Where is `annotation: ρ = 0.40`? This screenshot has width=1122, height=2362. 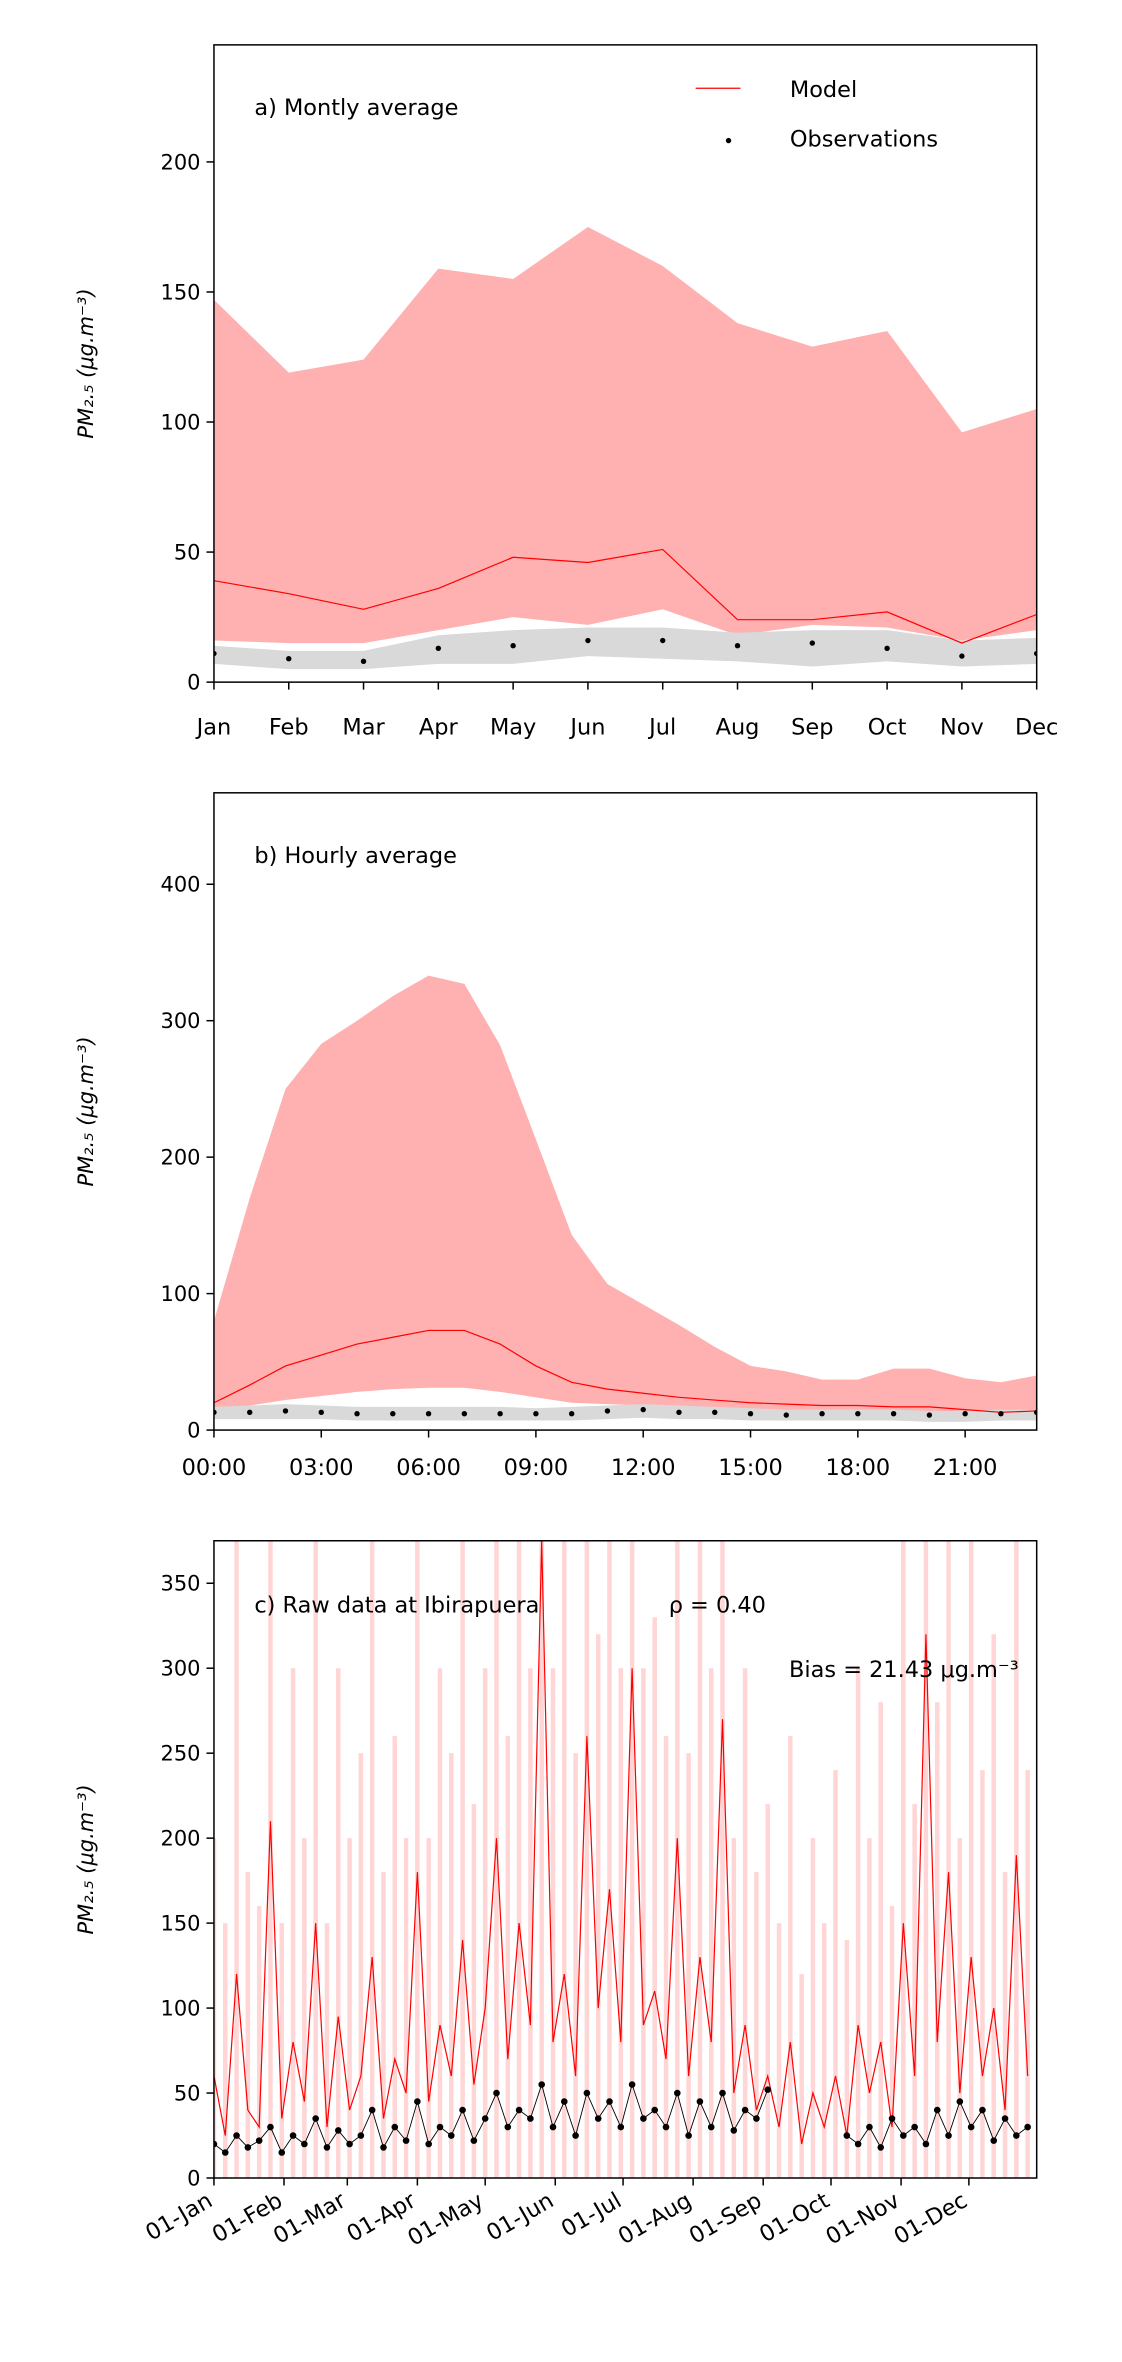 annotation: ρ = 0.40 is located at coordinates (717, 1606).